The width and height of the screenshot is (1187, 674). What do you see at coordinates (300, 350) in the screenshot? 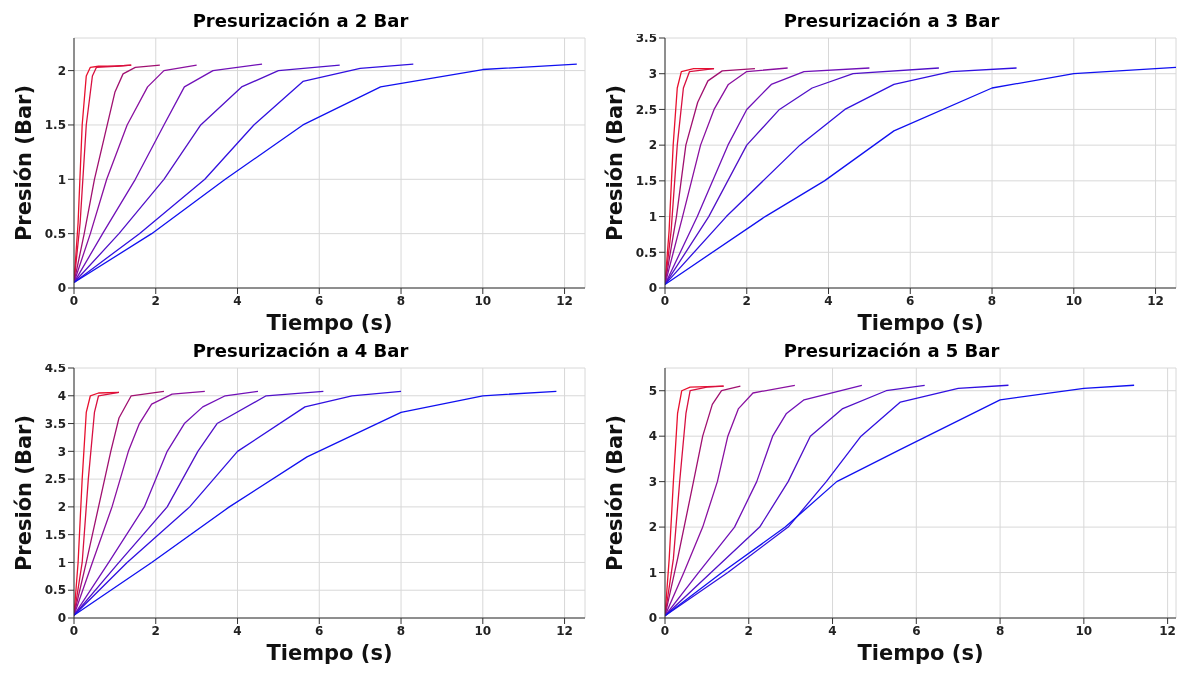
I see `chart-title: Presurización a 4 Bar` at bounding box center [300, 350].